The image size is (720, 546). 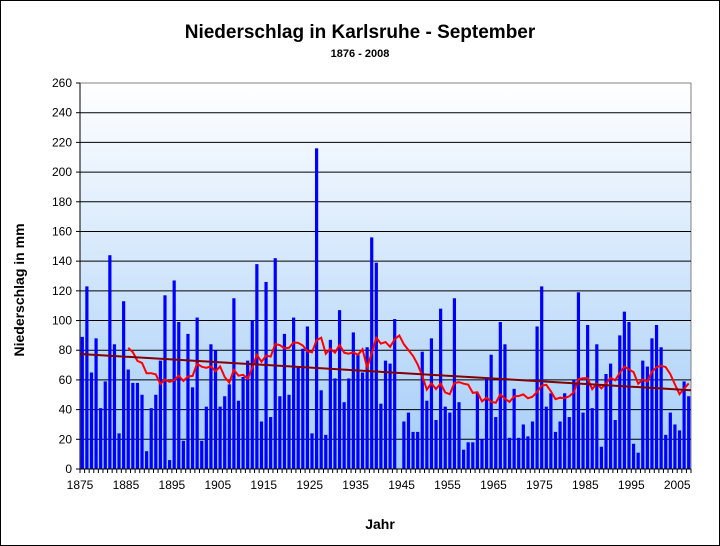 I want to click on chart-subtitle: 1876 - 2008, so click(x=360, y=54).